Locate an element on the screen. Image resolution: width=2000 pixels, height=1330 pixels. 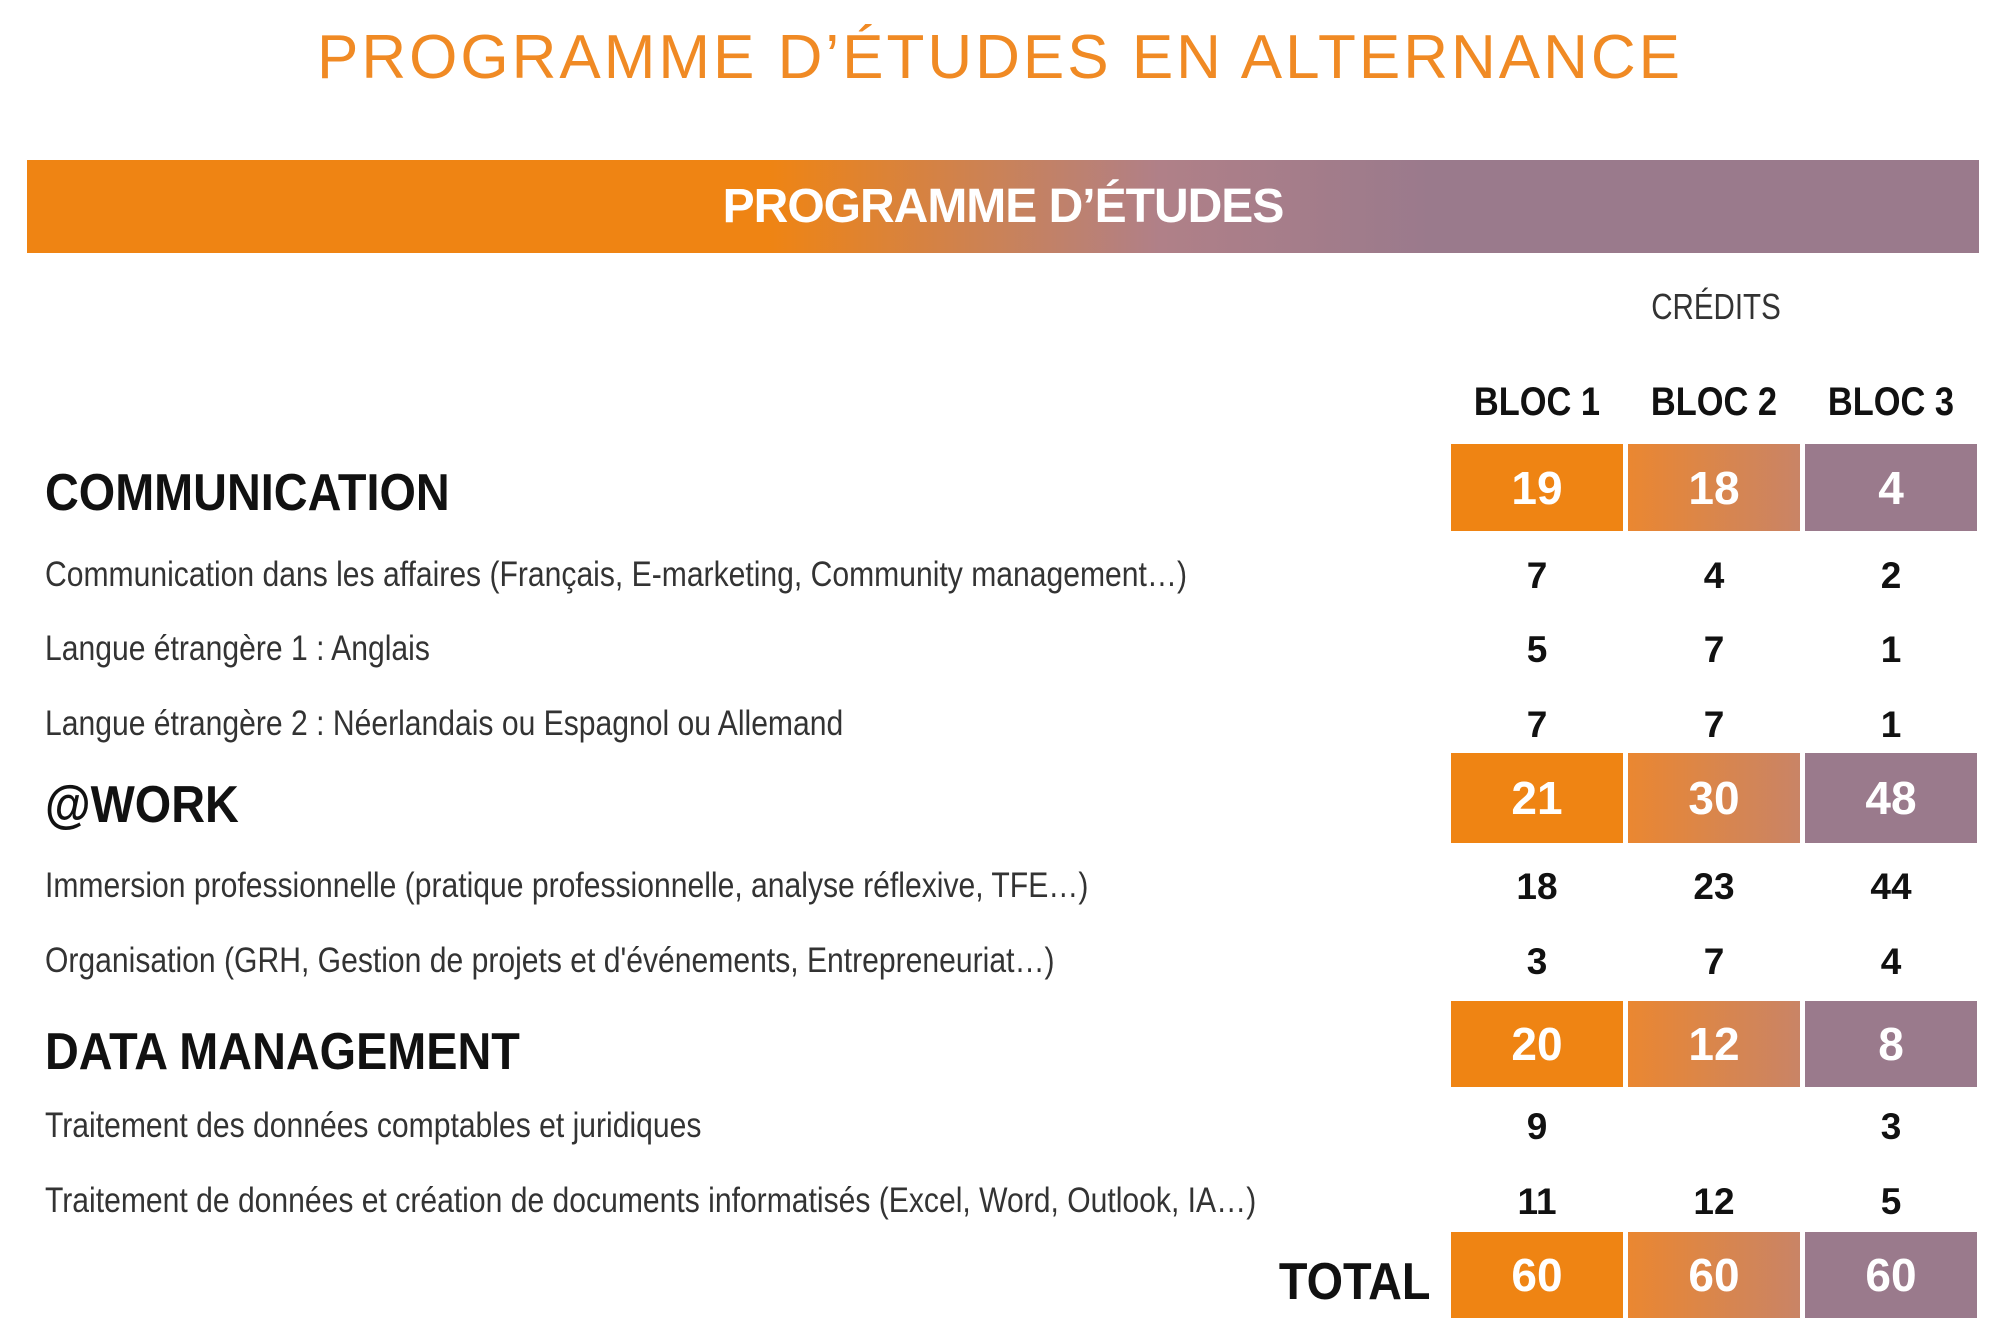
section-title: DATA MANAGEMENT is located at coordinates (282, 1052).